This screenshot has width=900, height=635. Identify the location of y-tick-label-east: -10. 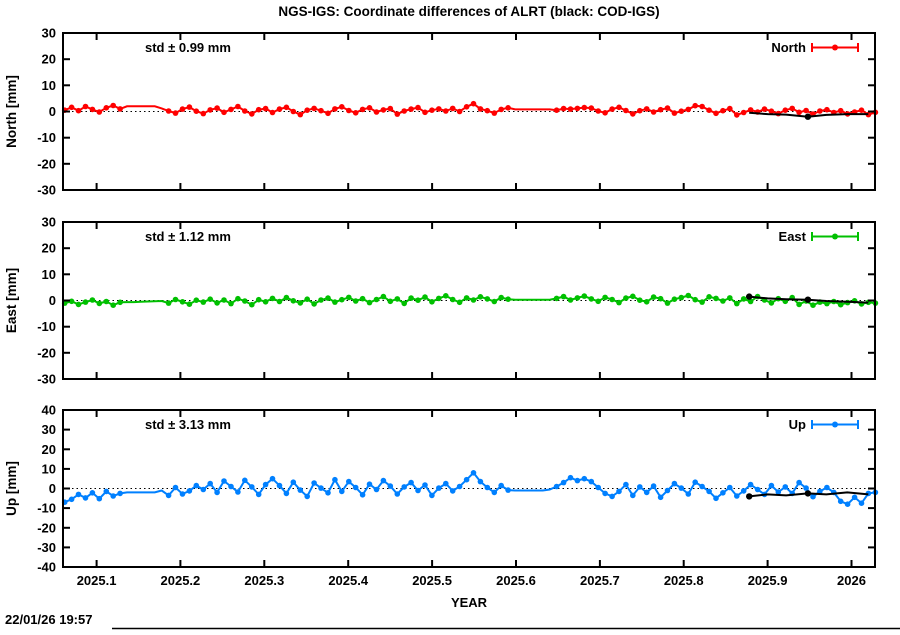
(46, 326).